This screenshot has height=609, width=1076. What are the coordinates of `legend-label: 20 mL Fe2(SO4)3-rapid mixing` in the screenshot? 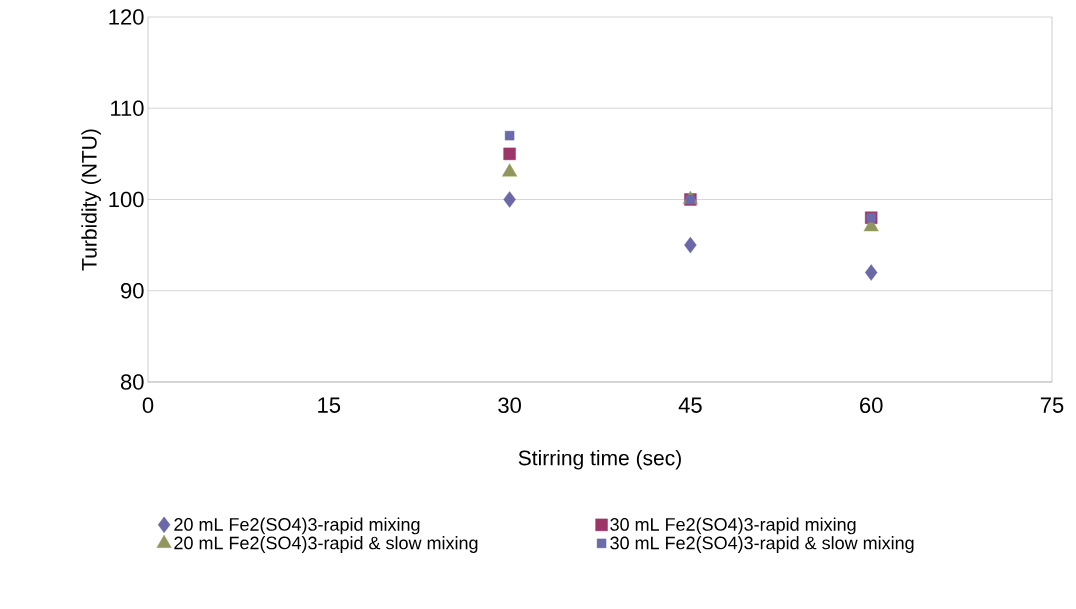 It's located at (297, 526).